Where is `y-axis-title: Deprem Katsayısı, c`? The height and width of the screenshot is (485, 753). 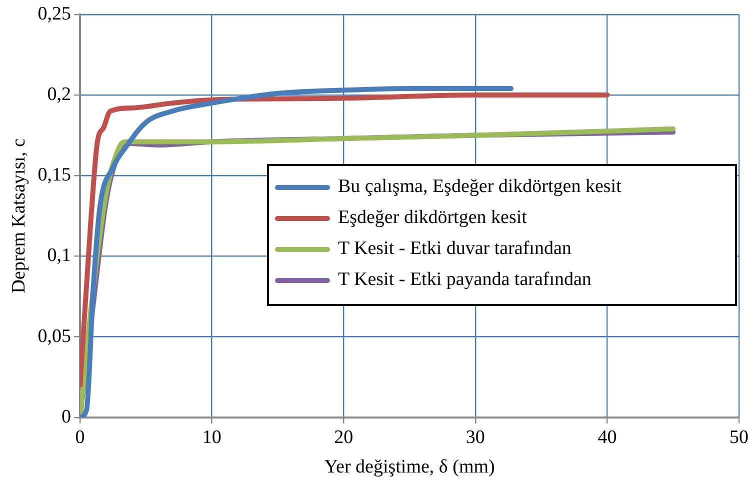
y-axis-title: Deprem Katsayısı, c is located at coordinates (19, 216).